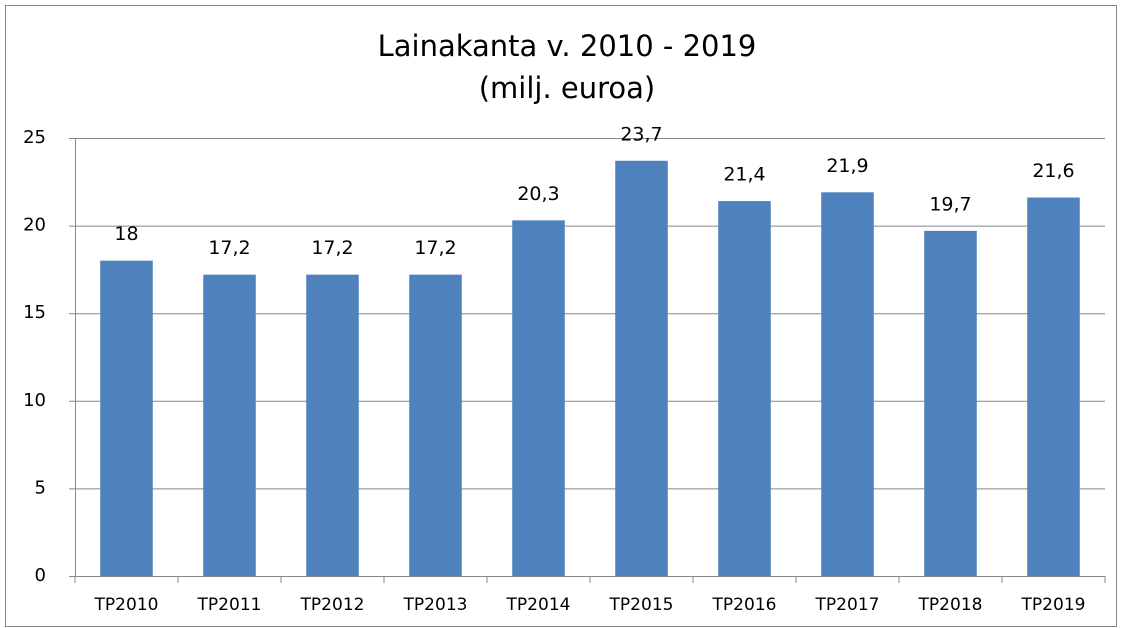  I want to click on value-label: 19,7, so click(950, 204).